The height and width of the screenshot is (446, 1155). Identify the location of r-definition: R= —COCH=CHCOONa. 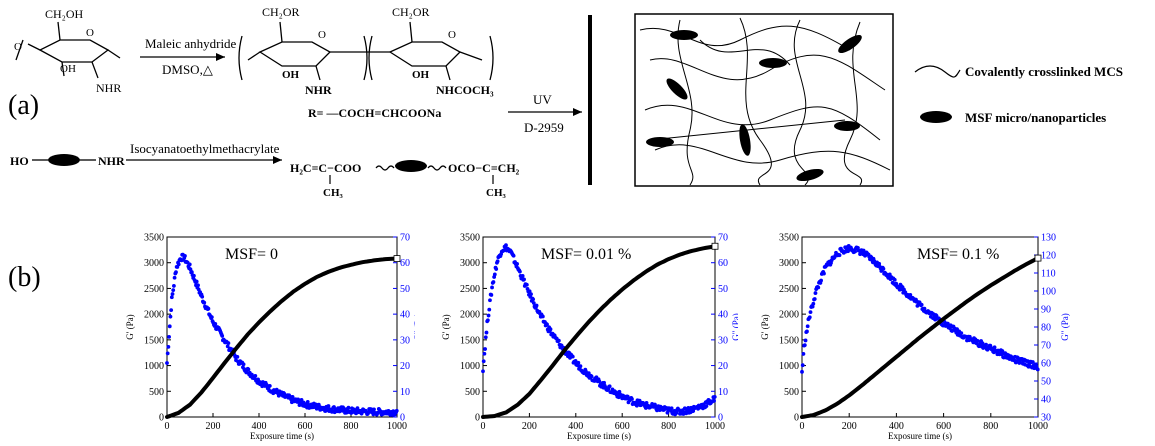
(374, 113).